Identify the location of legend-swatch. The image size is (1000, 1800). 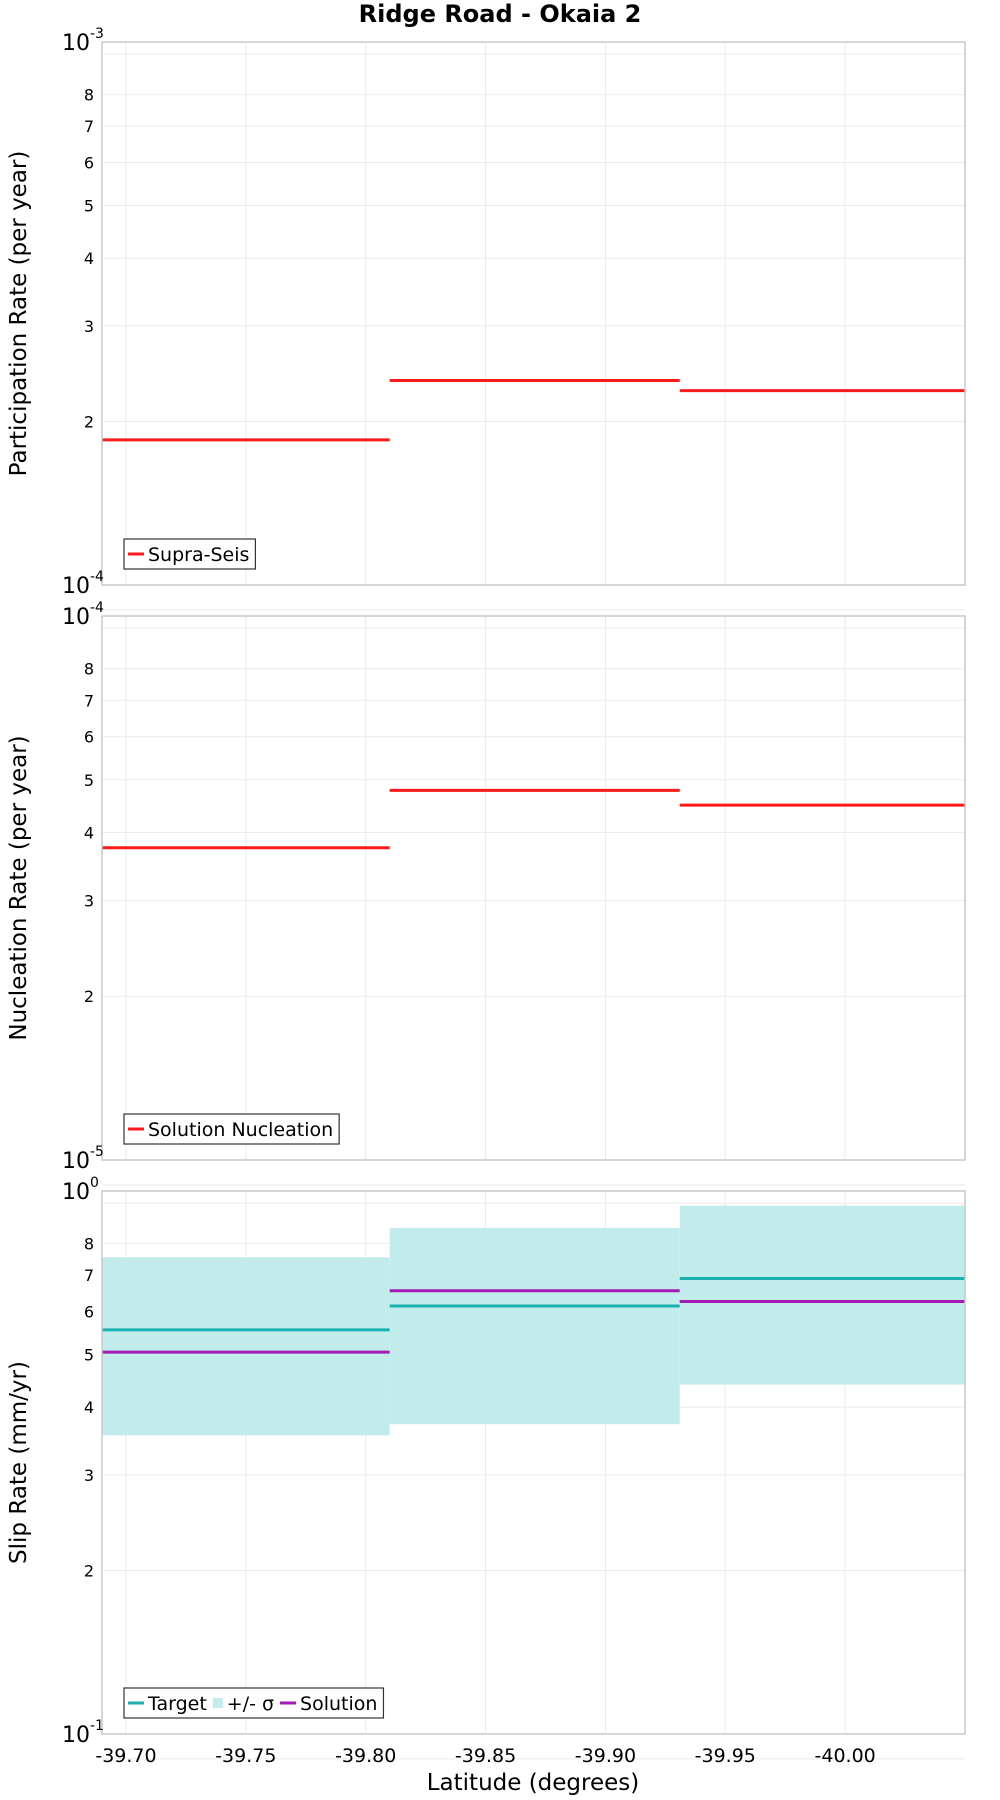
(217, 1703).